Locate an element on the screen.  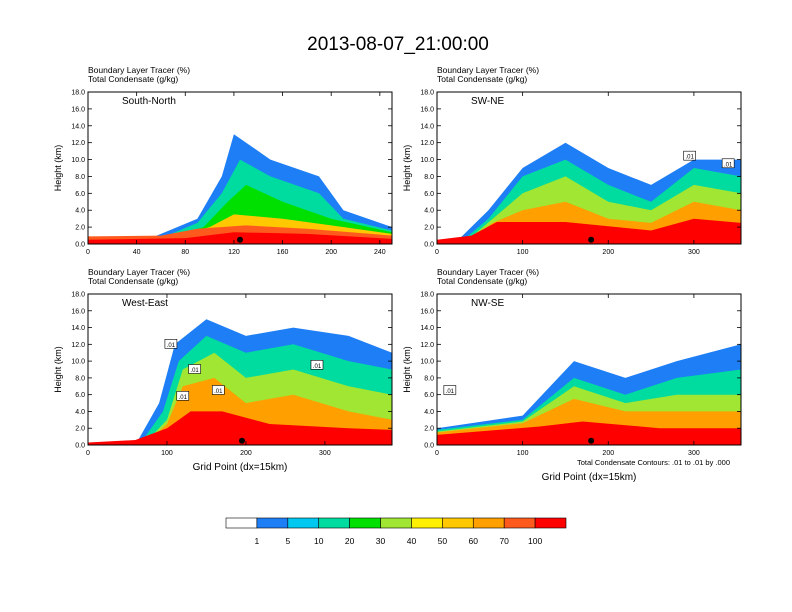
colorbar-label: 100 is located at coordinates (535, 541).